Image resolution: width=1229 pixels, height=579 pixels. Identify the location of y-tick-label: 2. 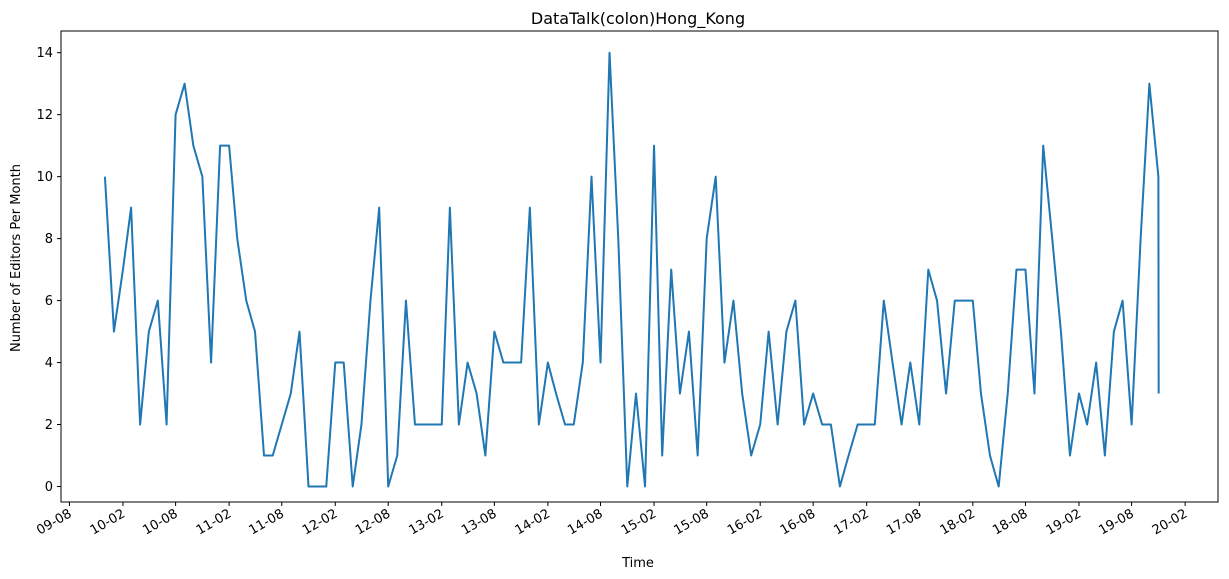
(49, 425).